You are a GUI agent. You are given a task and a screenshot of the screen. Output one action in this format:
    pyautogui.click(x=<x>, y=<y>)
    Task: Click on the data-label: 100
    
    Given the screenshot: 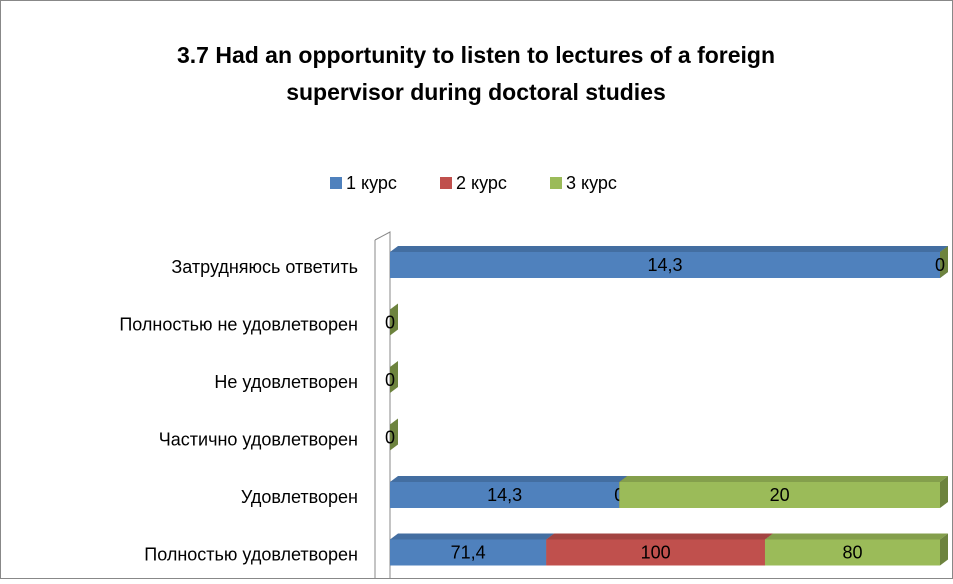 What is the action you would take?
    pyautogui.click(x=656, y=552)
    